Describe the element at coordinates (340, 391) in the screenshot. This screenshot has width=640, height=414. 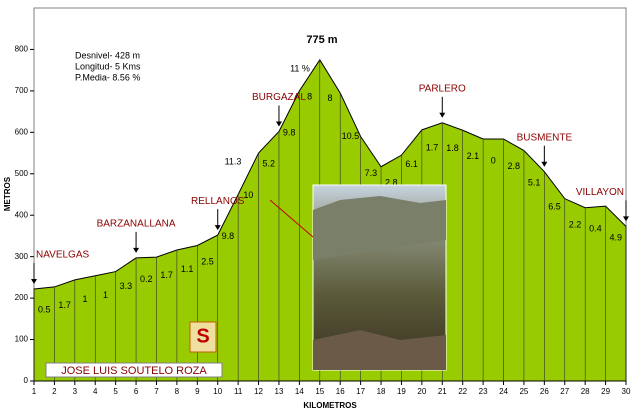
I see `x-tick-label: 16` at that location.